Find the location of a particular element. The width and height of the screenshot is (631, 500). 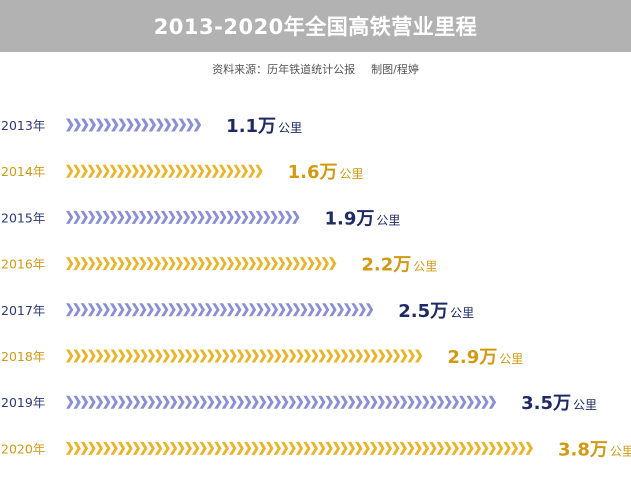

category-label: 2018年 is located at coordinates (23, 356).